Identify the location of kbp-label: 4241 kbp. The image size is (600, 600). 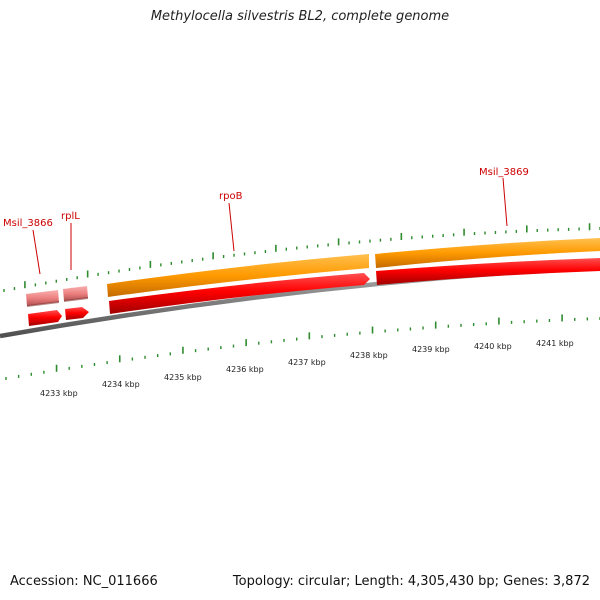
(555, 343).